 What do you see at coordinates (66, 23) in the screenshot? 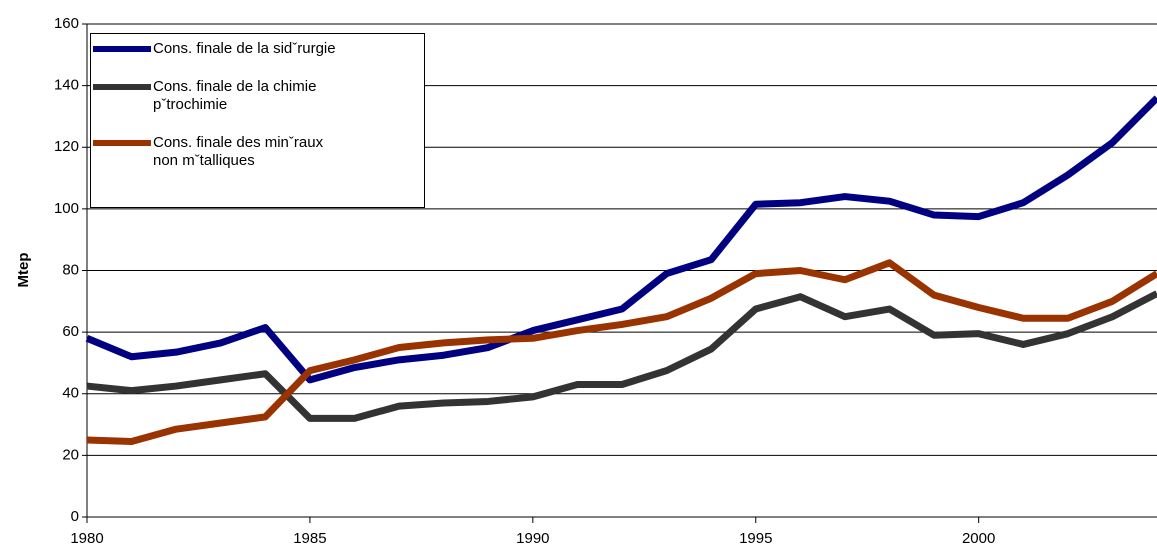
I see `y-tick-label: 160` at bounding box center [66, 23].